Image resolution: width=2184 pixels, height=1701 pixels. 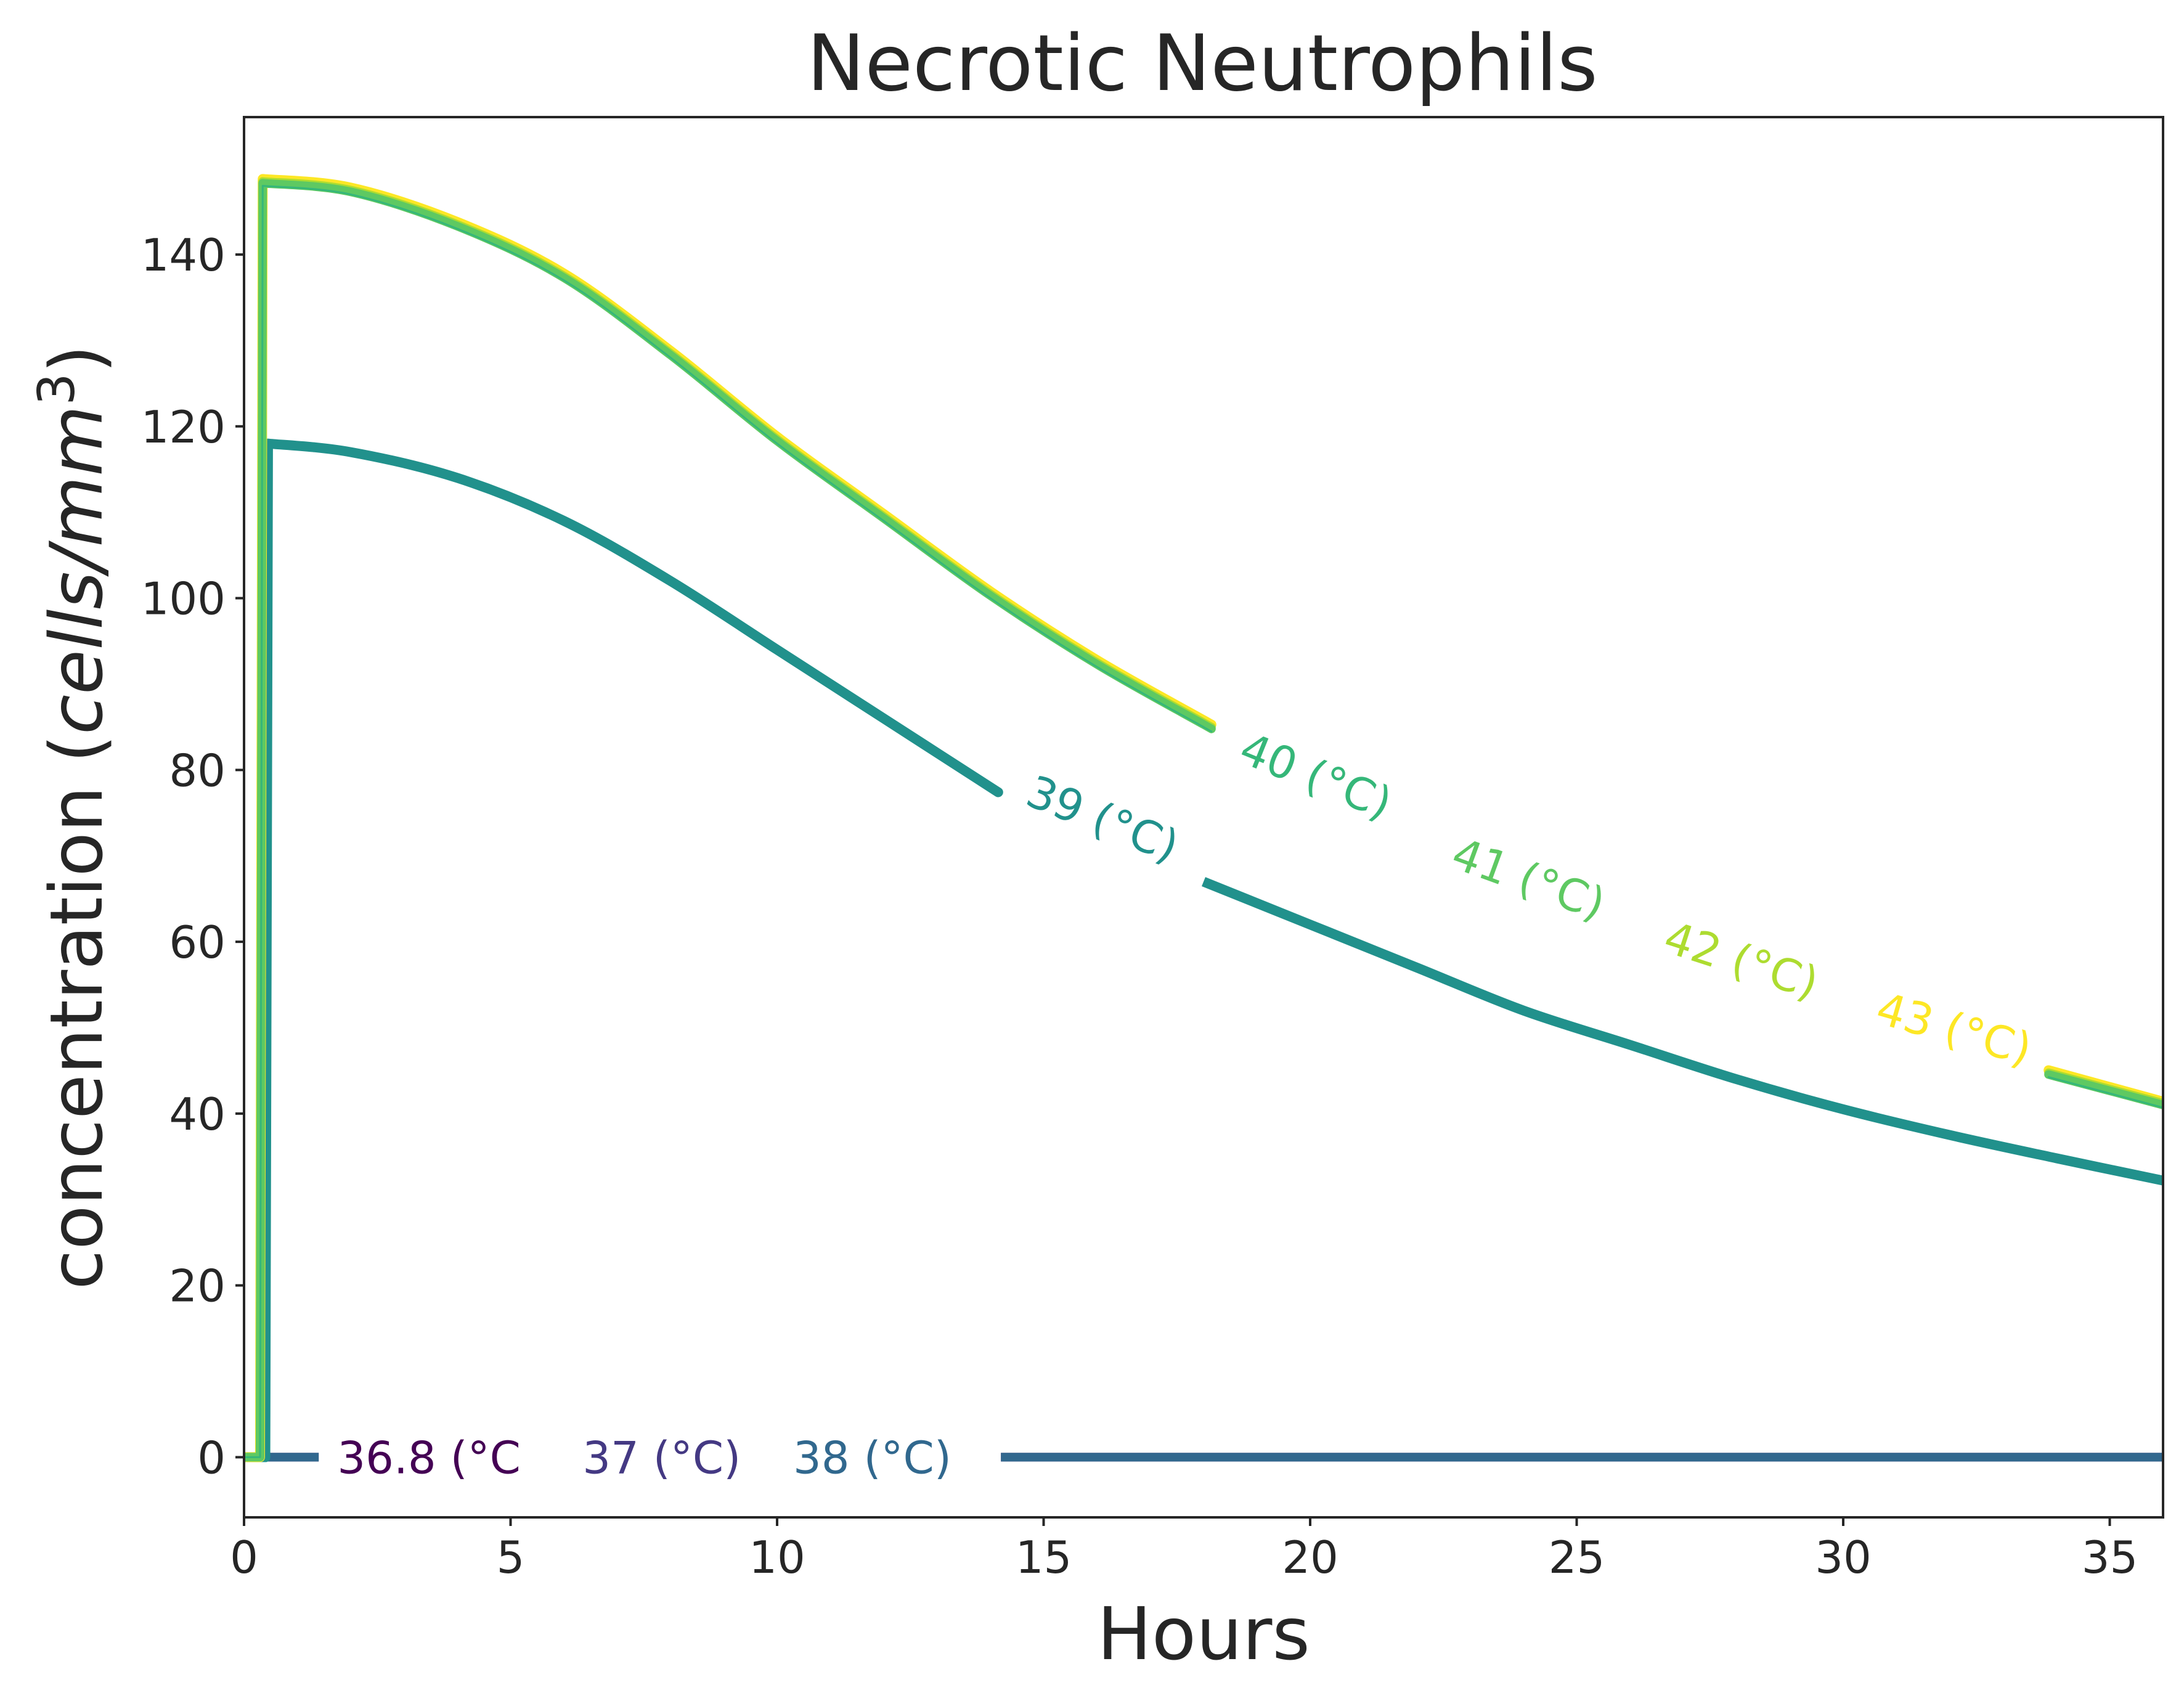 What do you see at coordinates (777, 1557) in the screenshot?
I see `x-tick-label: 10` at bounding box center [777, 1557].